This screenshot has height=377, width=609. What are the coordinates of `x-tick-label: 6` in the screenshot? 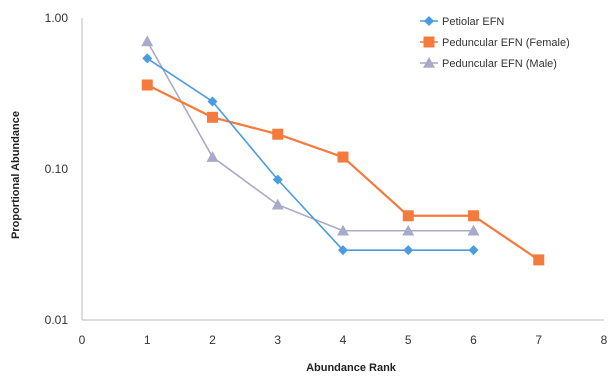 It's located at (473, 340).